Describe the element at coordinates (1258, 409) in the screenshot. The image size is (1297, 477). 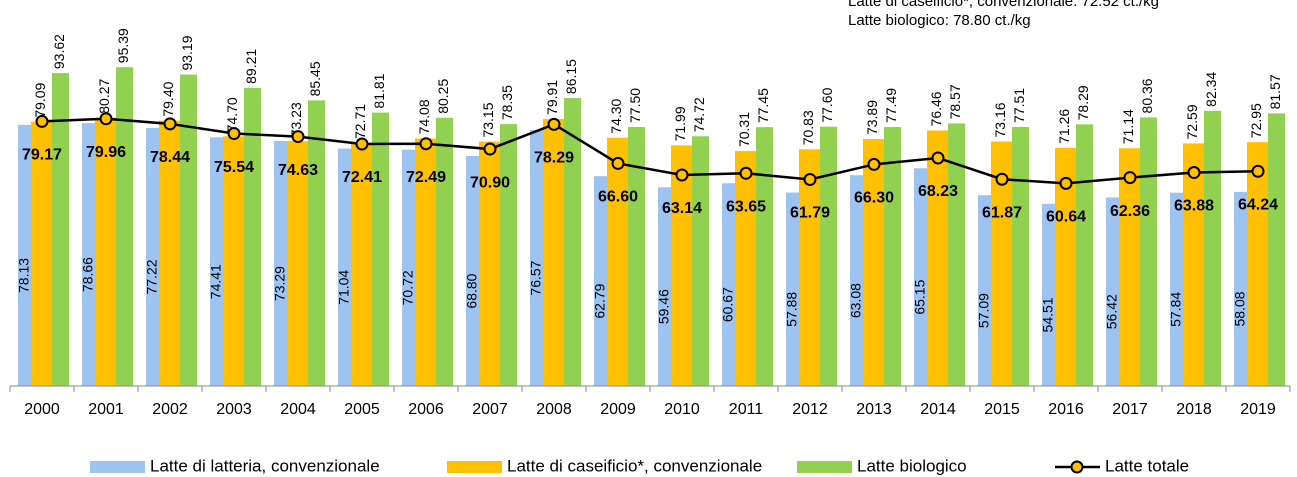
I see `x-tick-label: 2019` at that location.